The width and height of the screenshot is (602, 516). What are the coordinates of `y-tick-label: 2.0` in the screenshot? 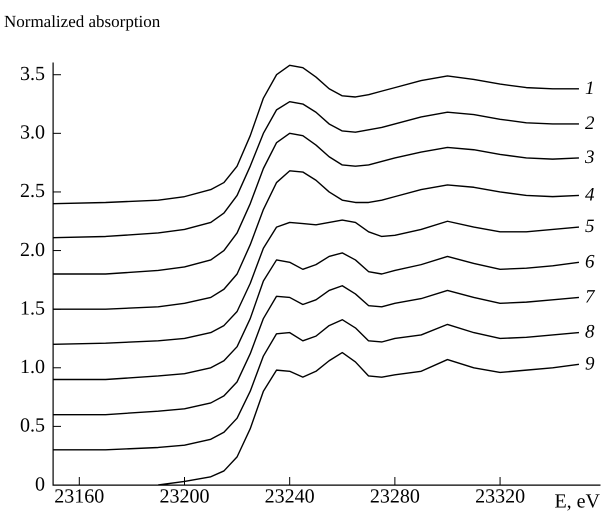 It's located at (32, 249).